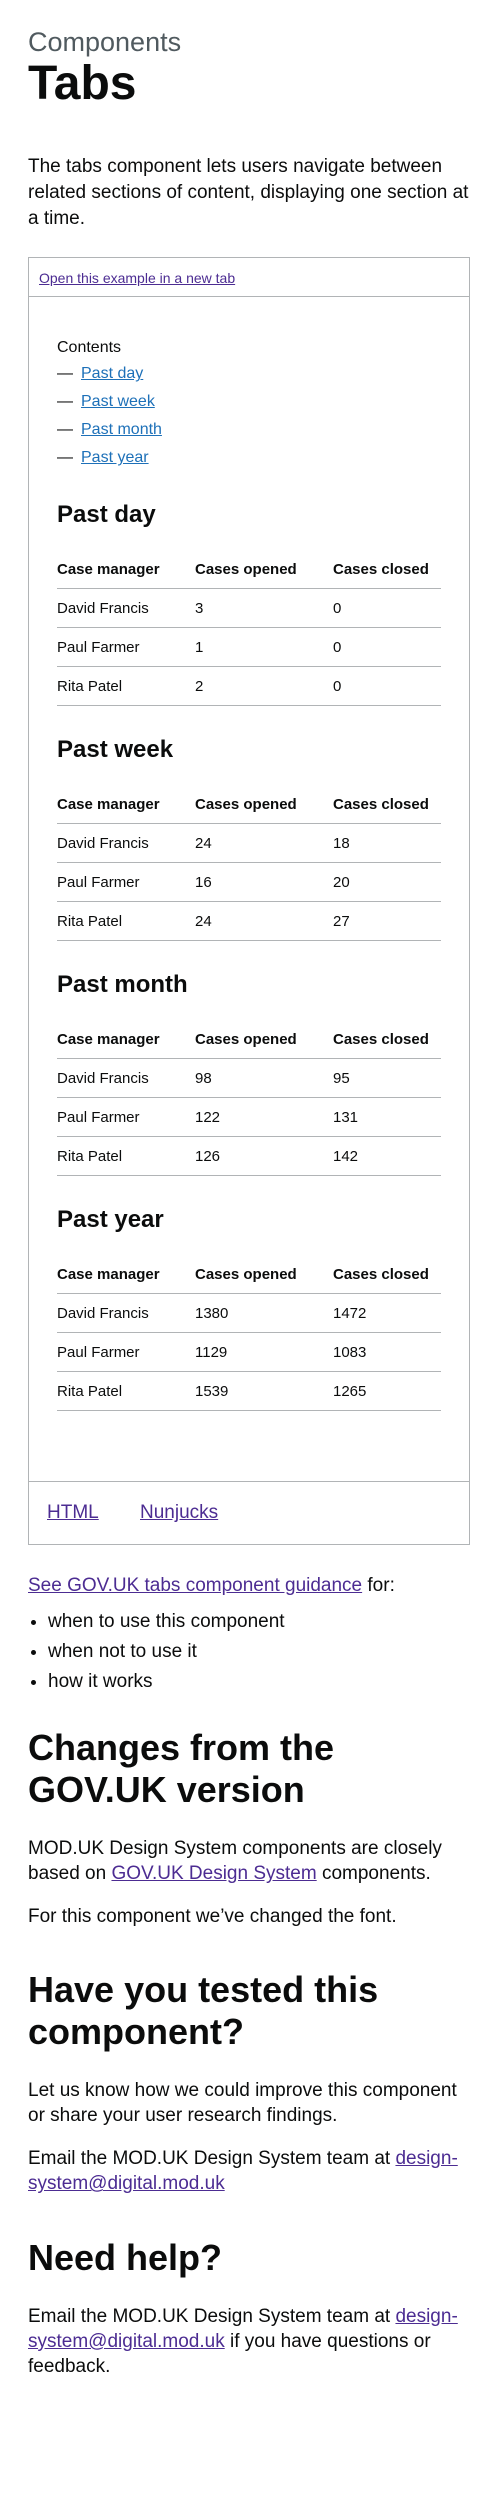 The height and width of the screenshot is (2508, 498). Describe the element at coordinates (89, 348) in the screenshot. I see `contents-label: Contents` at that location.